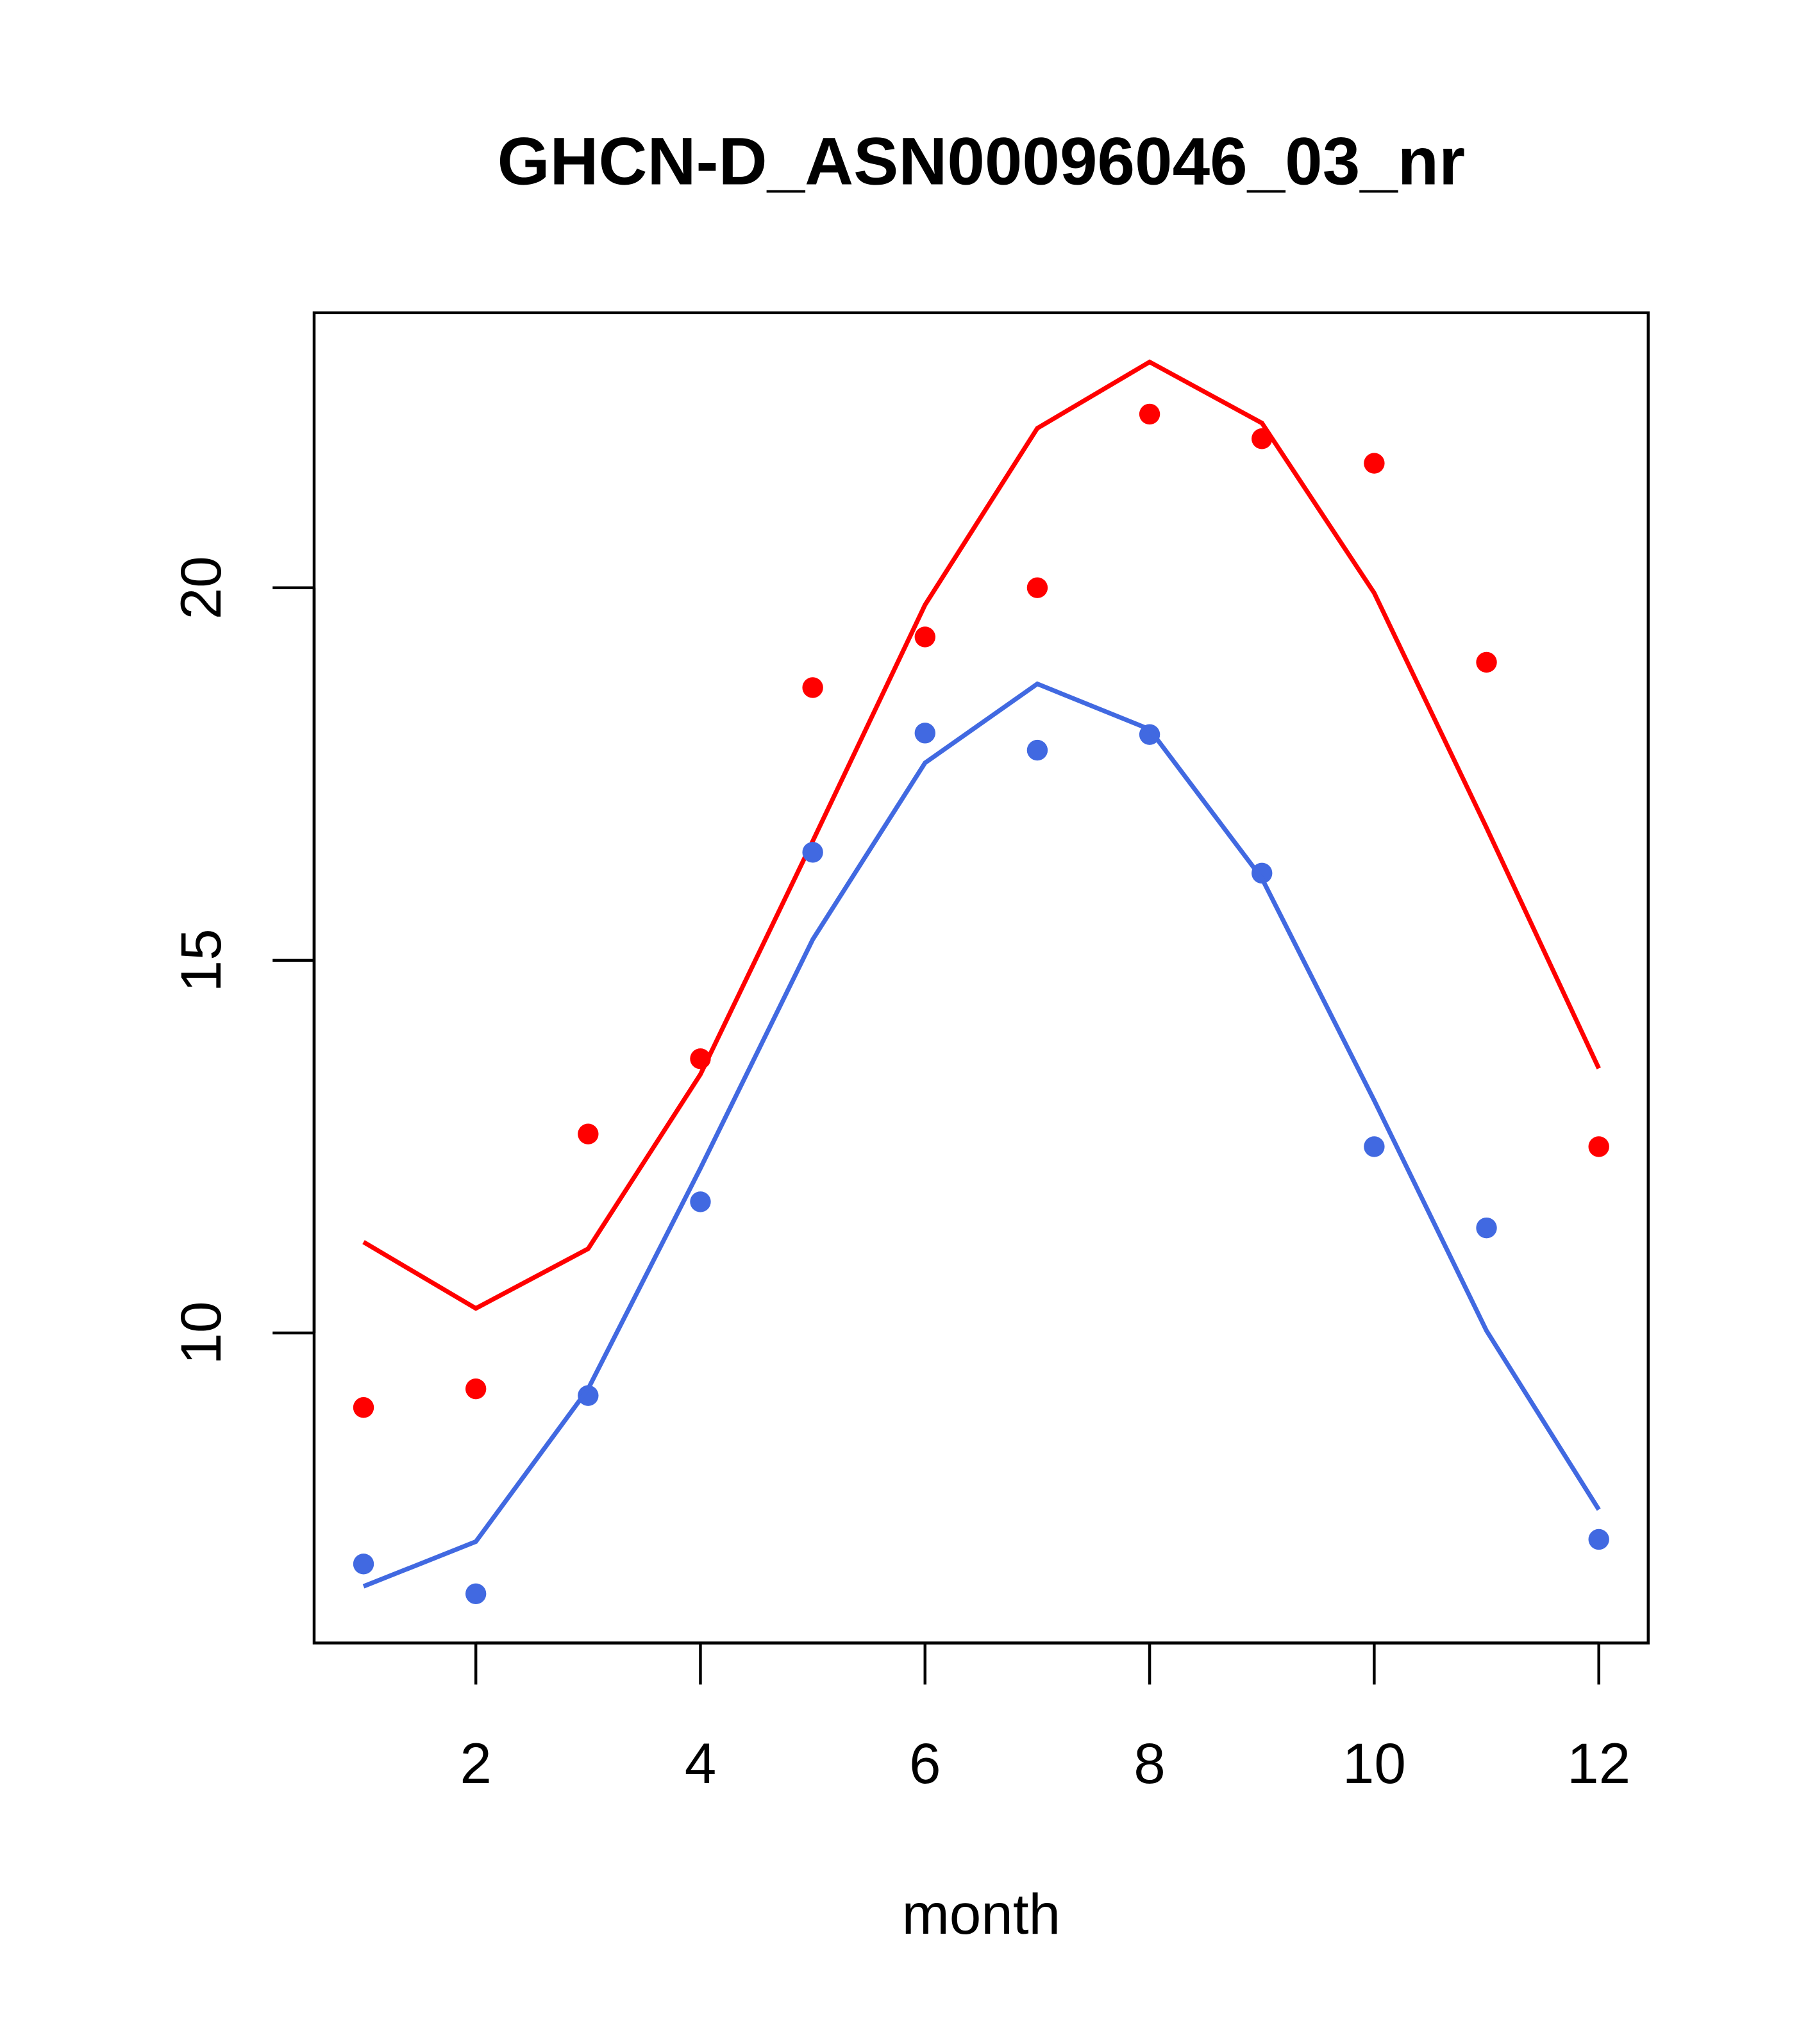 This screenshot has height=2044, width=1817. I want to click on chart-title: GHCN-D_ASN00096046_03_nr, so click(981, 161).